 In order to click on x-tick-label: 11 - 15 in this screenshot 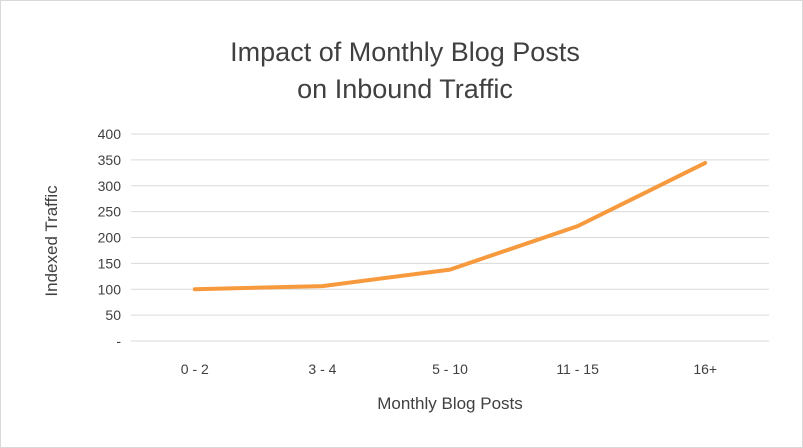, I will do `click(577, 369)`.